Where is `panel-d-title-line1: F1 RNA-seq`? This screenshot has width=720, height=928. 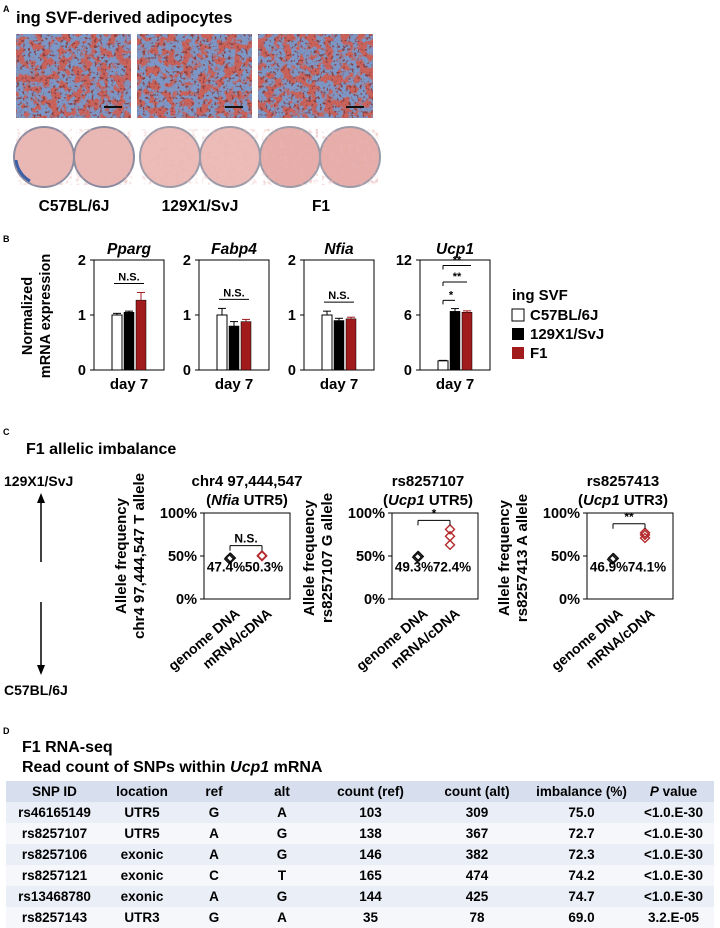 panel-d-title-line1: F1 RNA-seq is located at coordinates (67, 747).